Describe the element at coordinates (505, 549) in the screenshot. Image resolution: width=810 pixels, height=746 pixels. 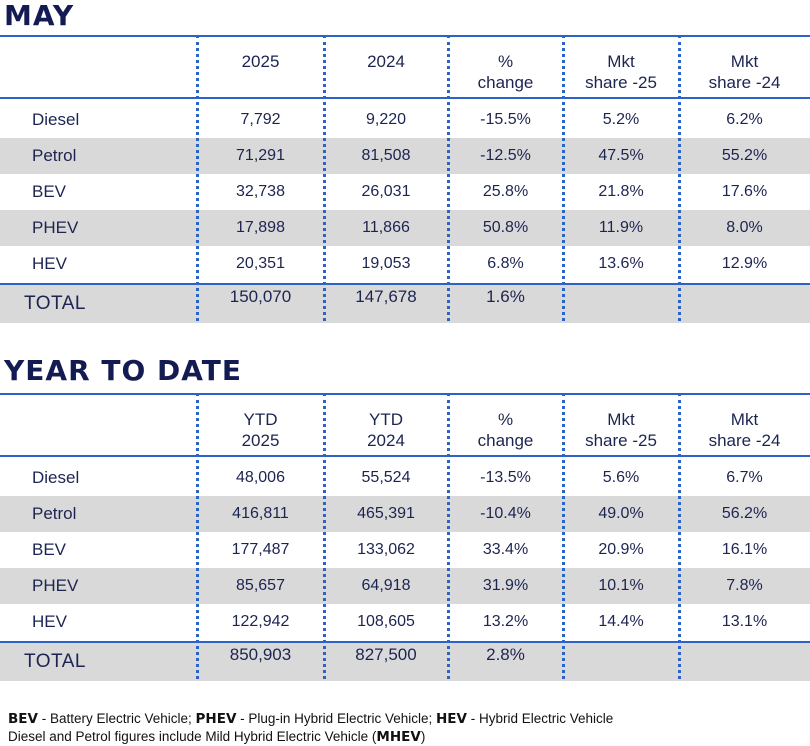
I see `table-cell: 33.4%` at that location.